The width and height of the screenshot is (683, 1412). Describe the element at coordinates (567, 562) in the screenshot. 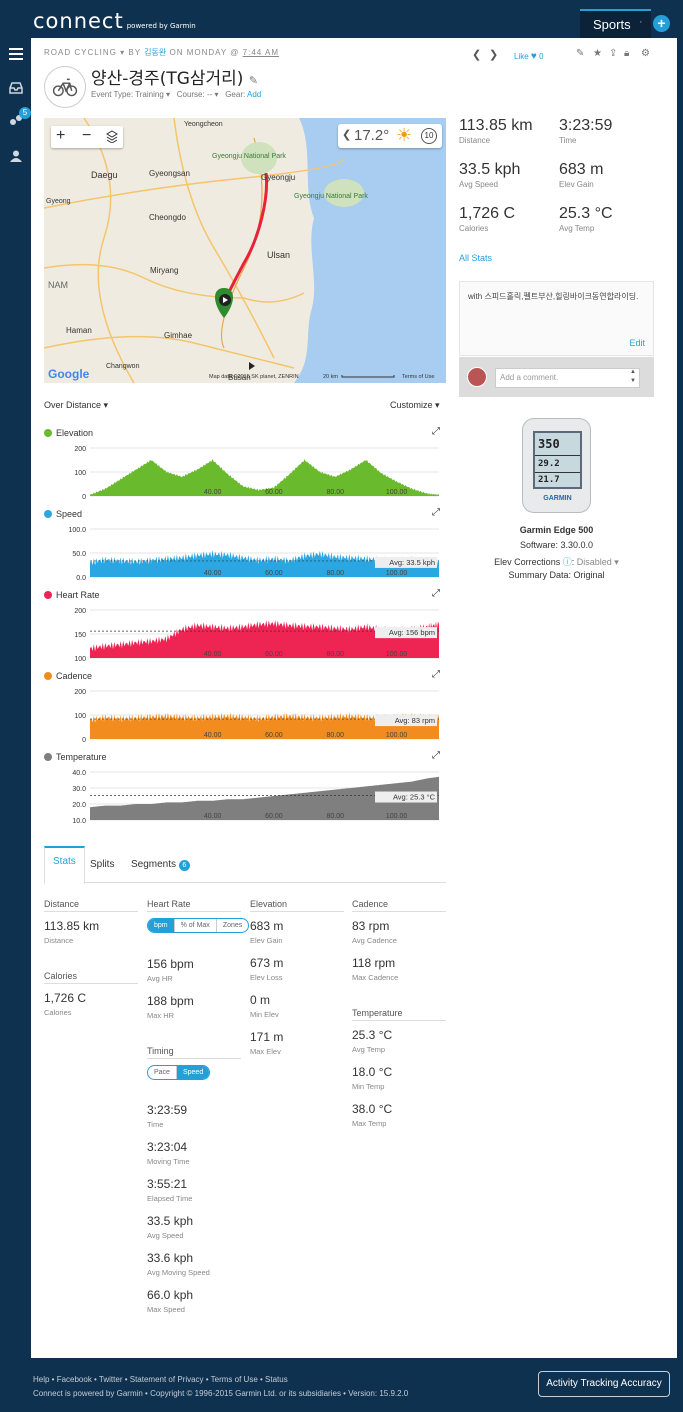

I see `help-icon: ⓘ` at that location.